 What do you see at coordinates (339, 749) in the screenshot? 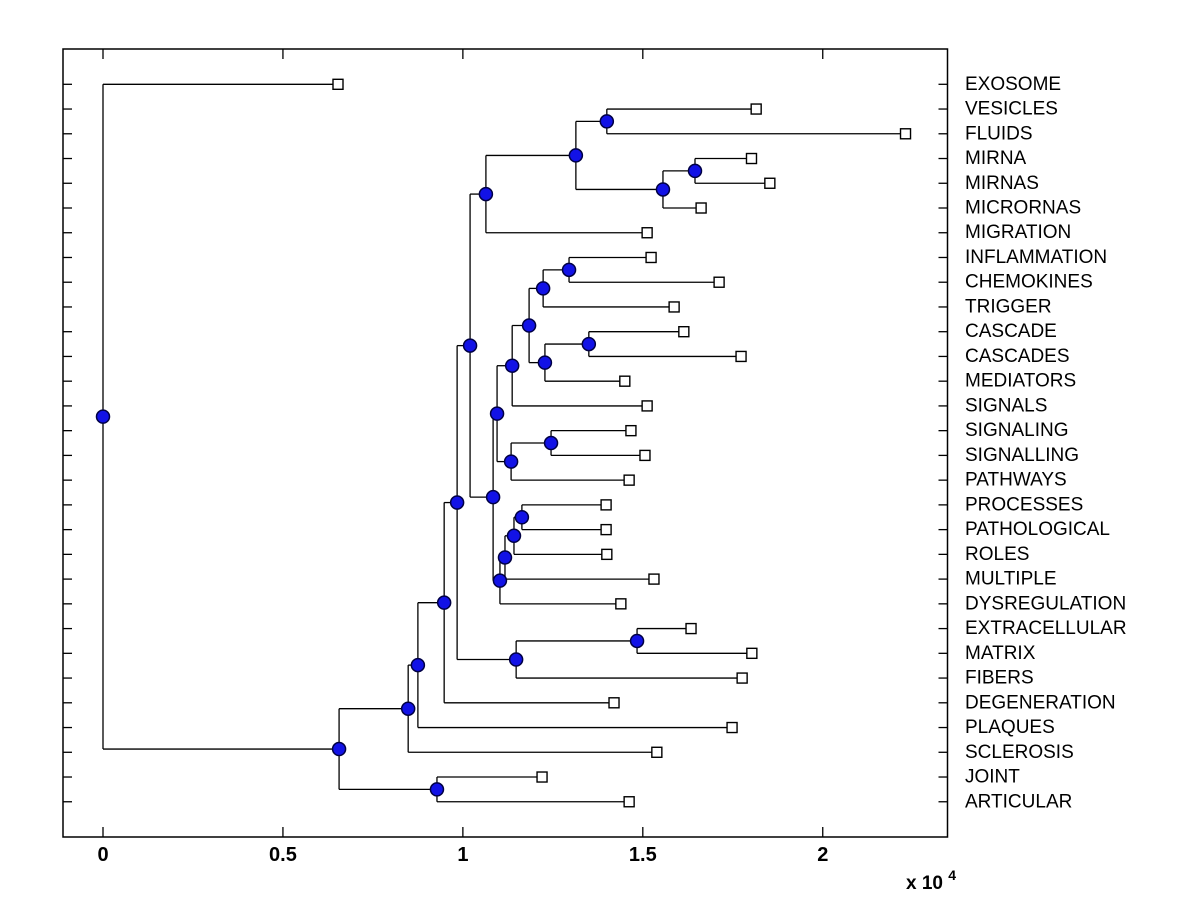
I see `internal-node-marker-N28` at bounding box center [339, 749].